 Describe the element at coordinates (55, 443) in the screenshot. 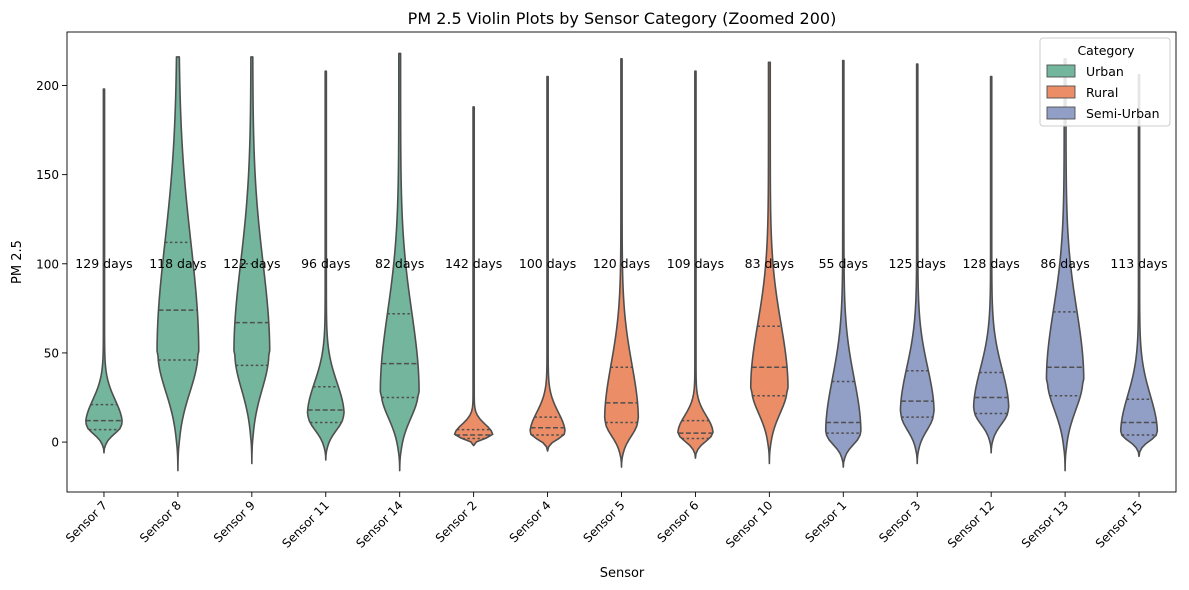

I see `y-tick-label: 0` at that location.